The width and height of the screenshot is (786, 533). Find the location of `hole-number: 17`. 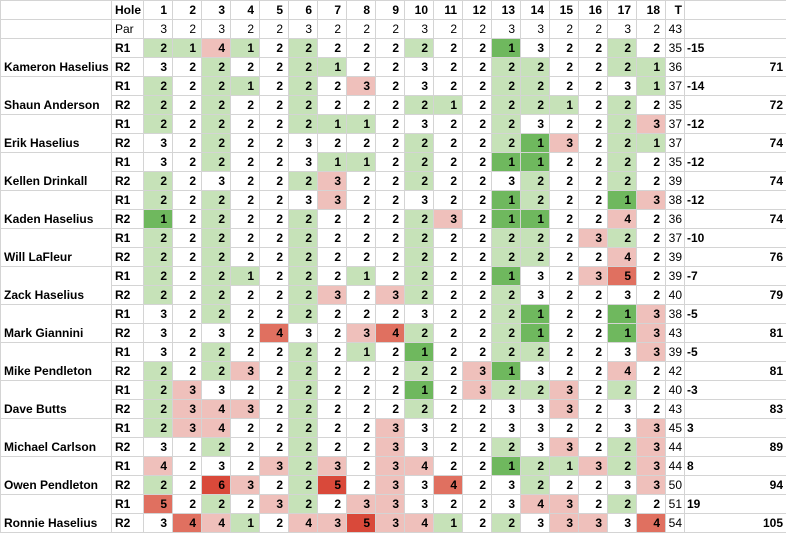

hole-number: 17 is located at coordinates (622, 10).